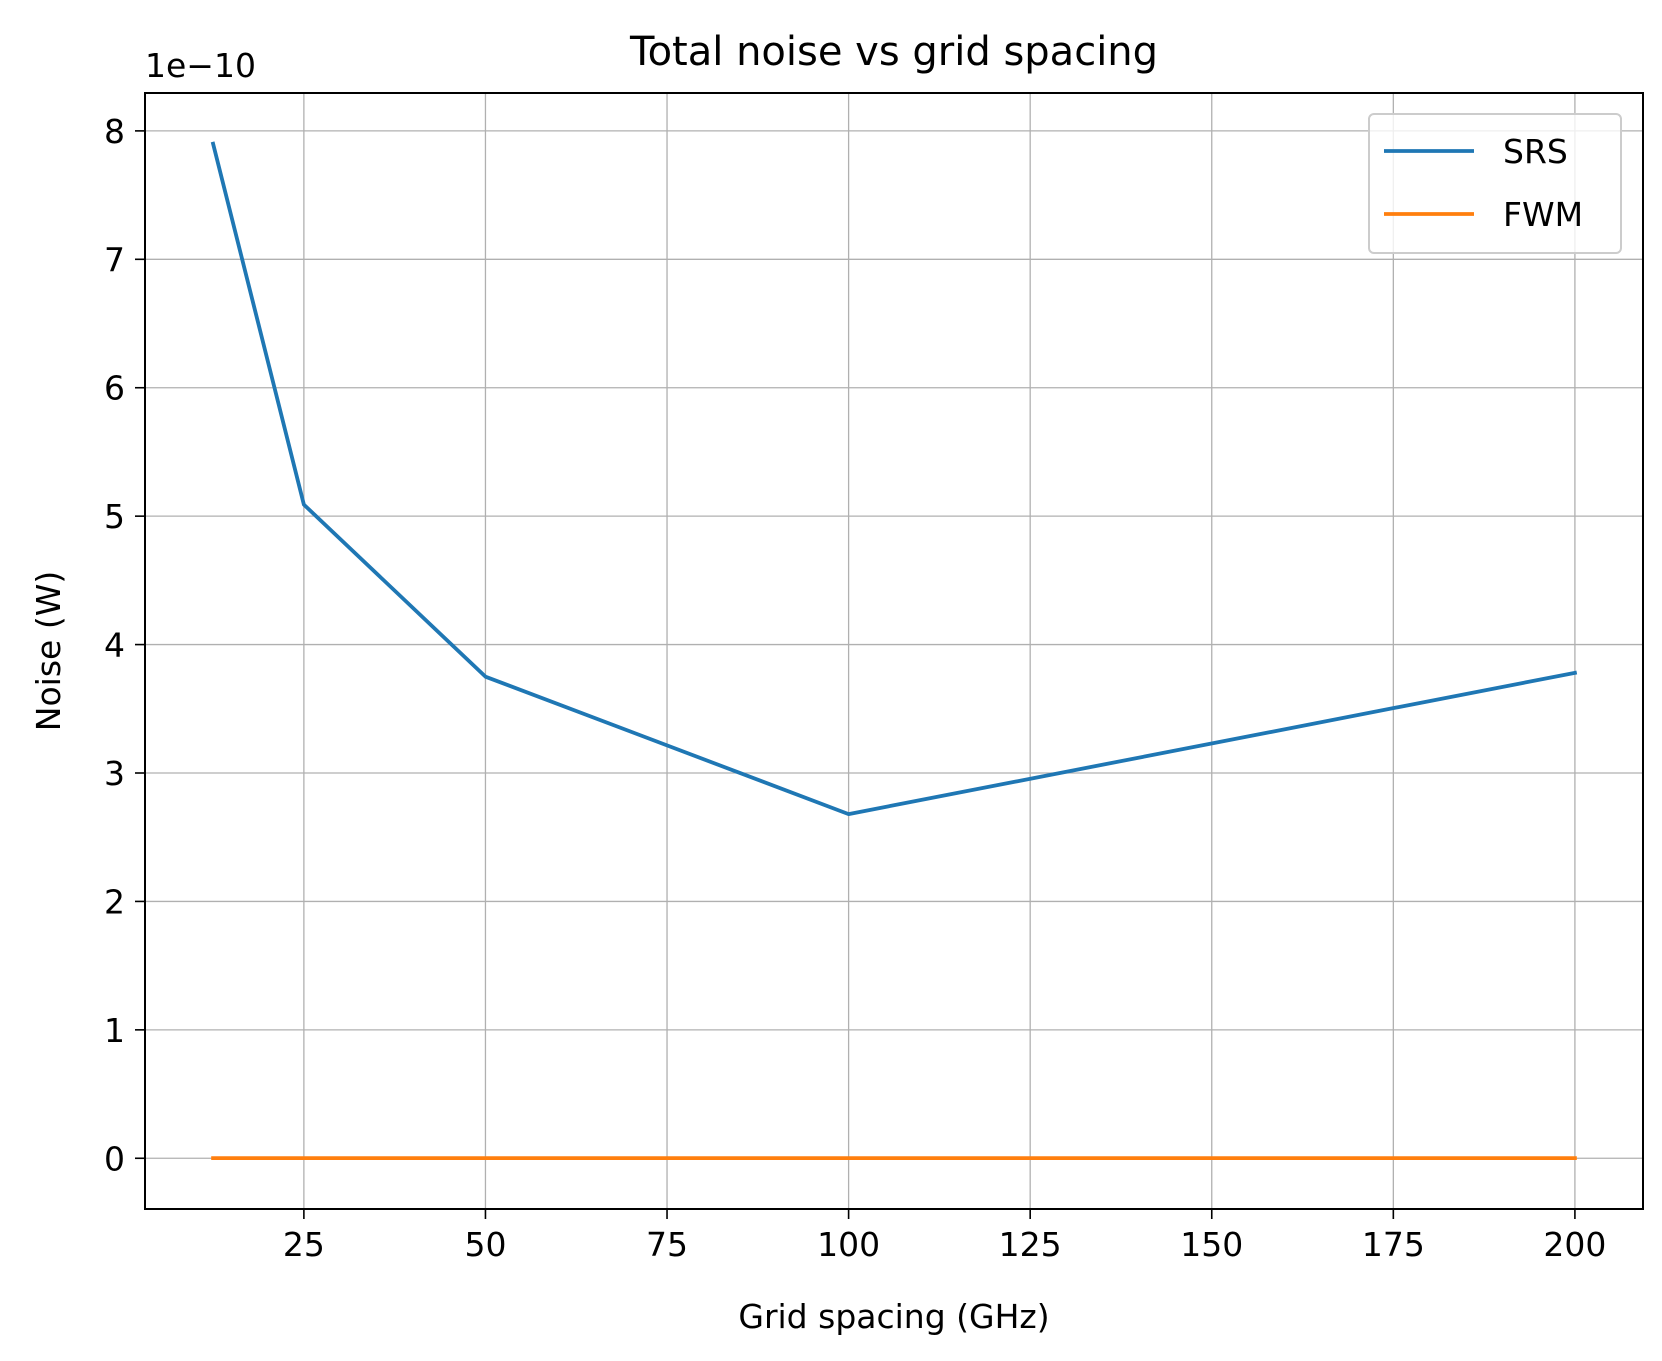  Describe the element at coordinates (200, 65) in the screenshot. I see `y-axis-offset-label: 1e−10` at that location.